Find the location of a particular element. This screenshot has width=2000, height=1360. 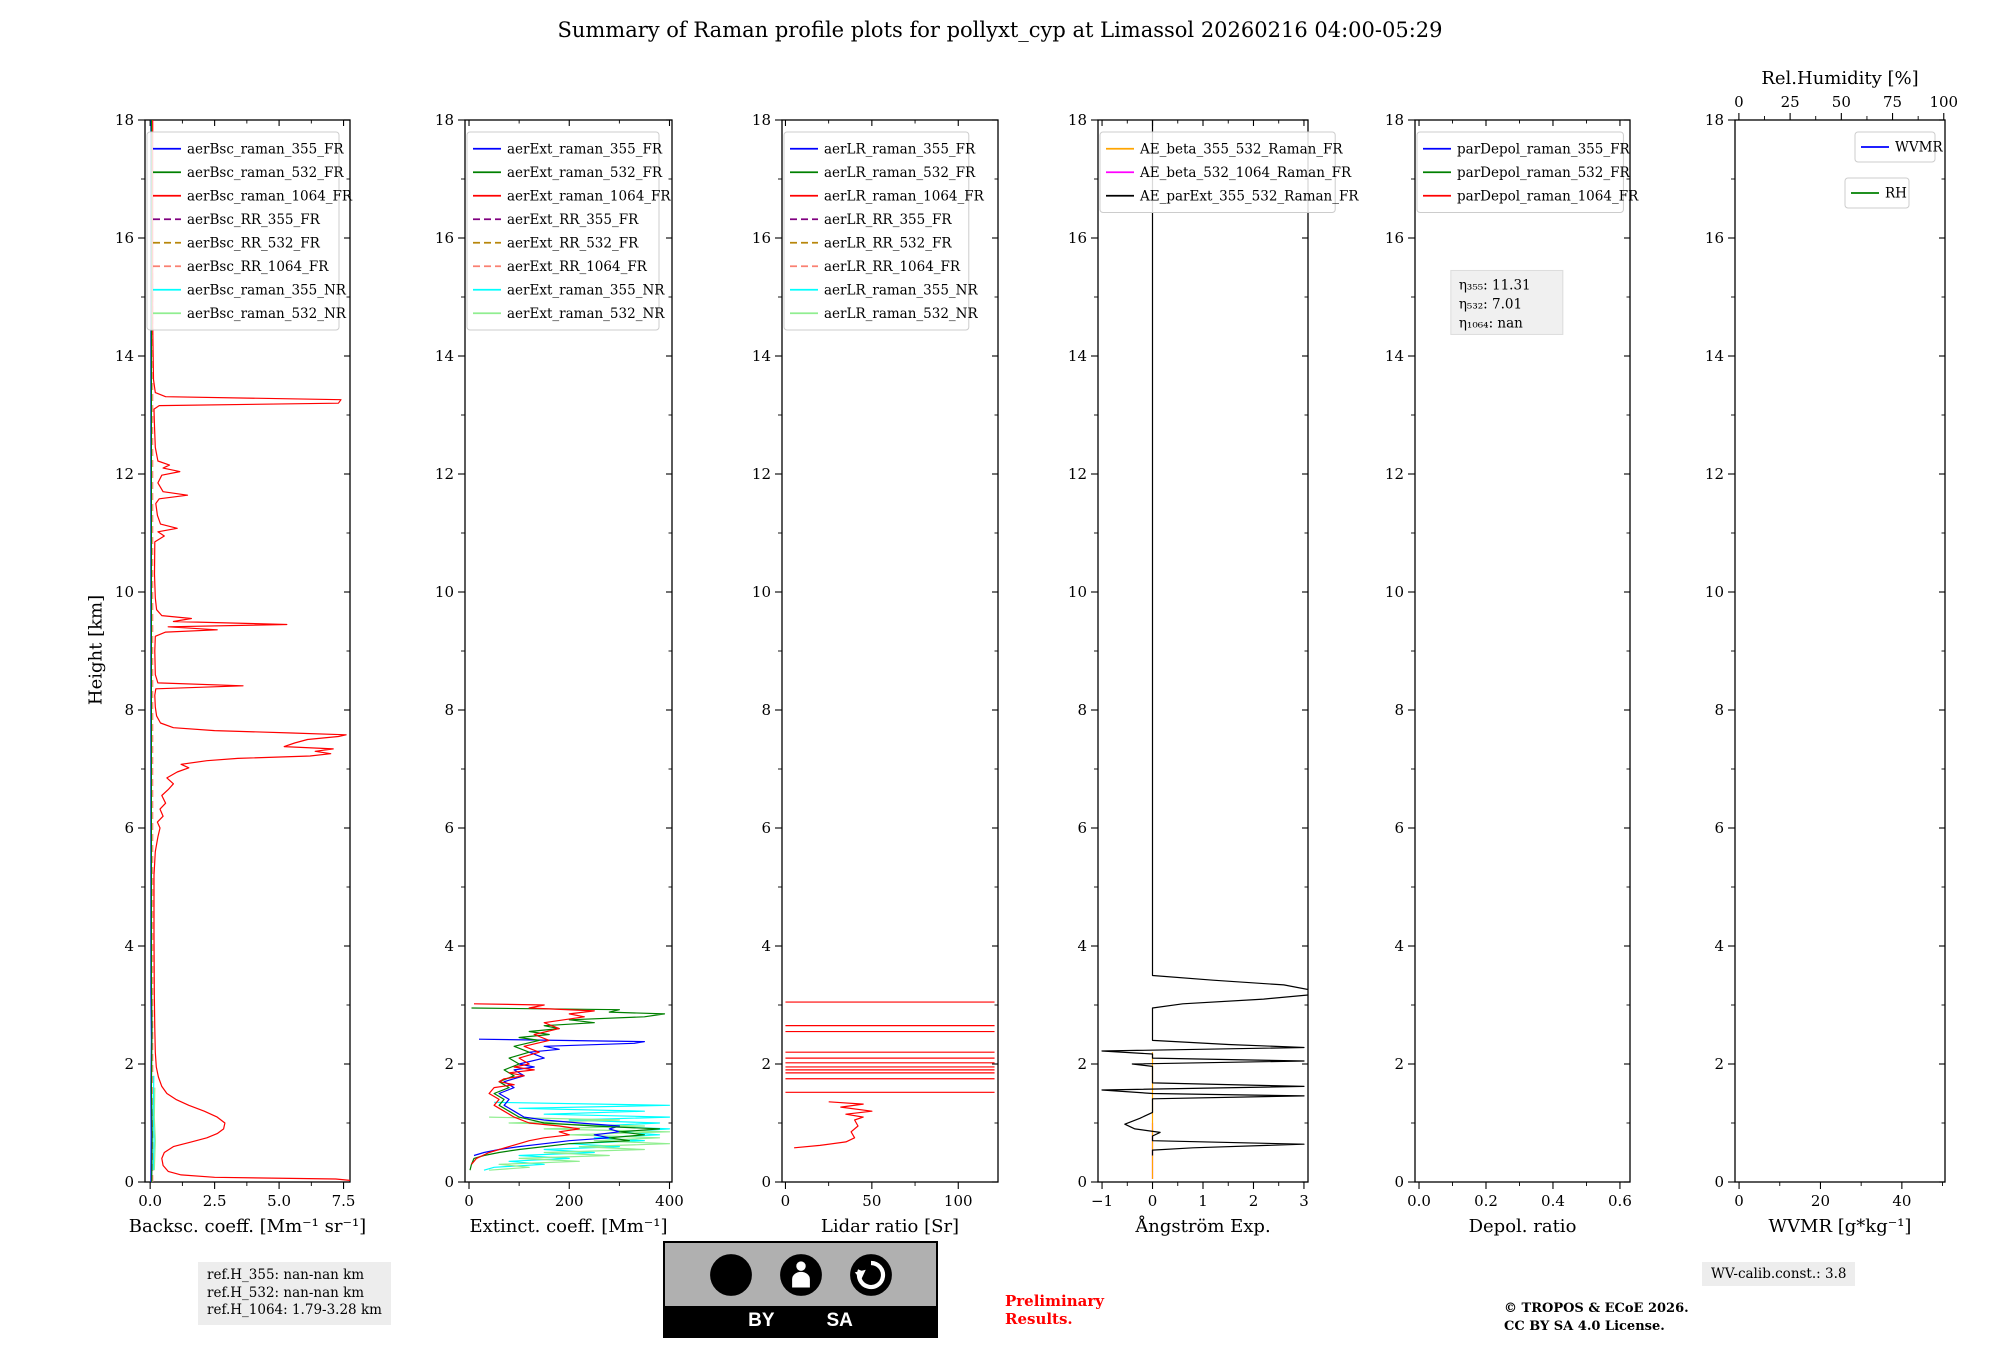

legend-label: aerLR_raman_355_FR is located at coordinates (900, 149).